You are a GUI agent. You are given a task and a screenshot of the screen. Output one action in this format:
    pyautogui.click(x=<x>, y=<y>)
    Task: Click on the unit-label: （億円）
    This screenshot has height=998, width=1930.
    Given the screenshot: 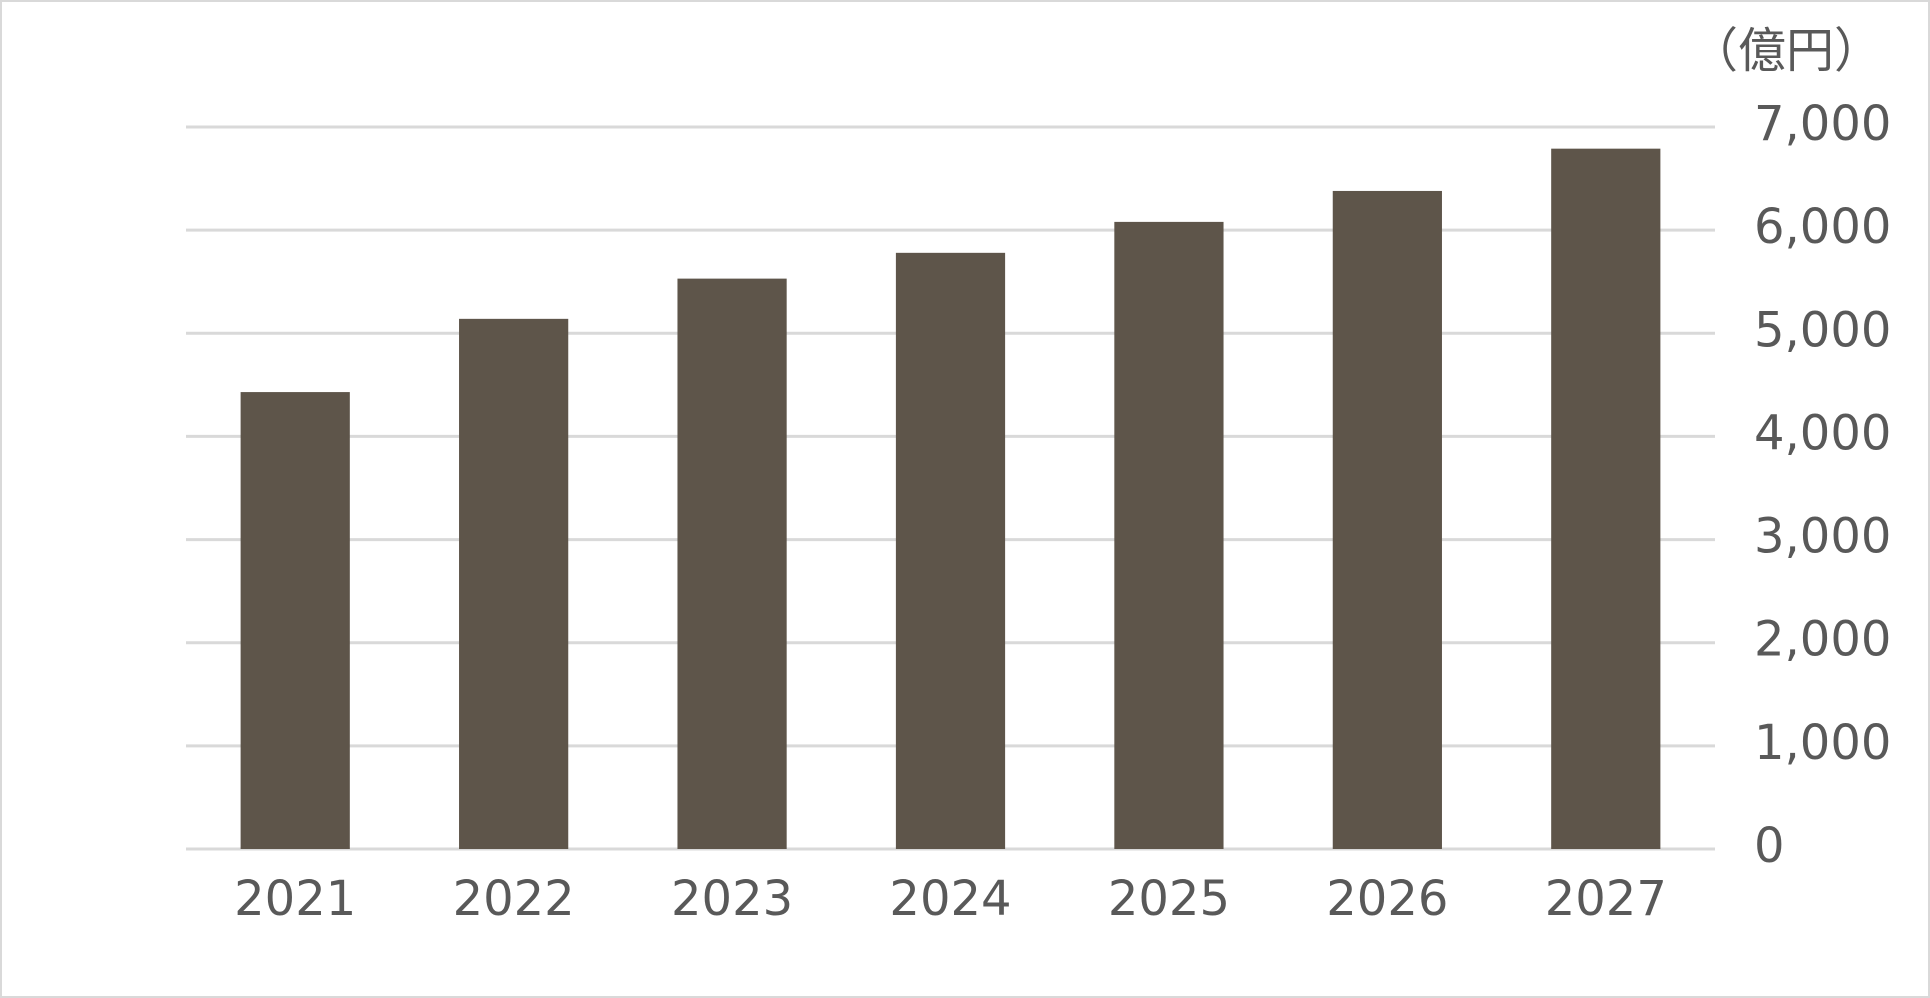 What is the action you would take?
    pyautogui.click(x=1786, y=51)
    